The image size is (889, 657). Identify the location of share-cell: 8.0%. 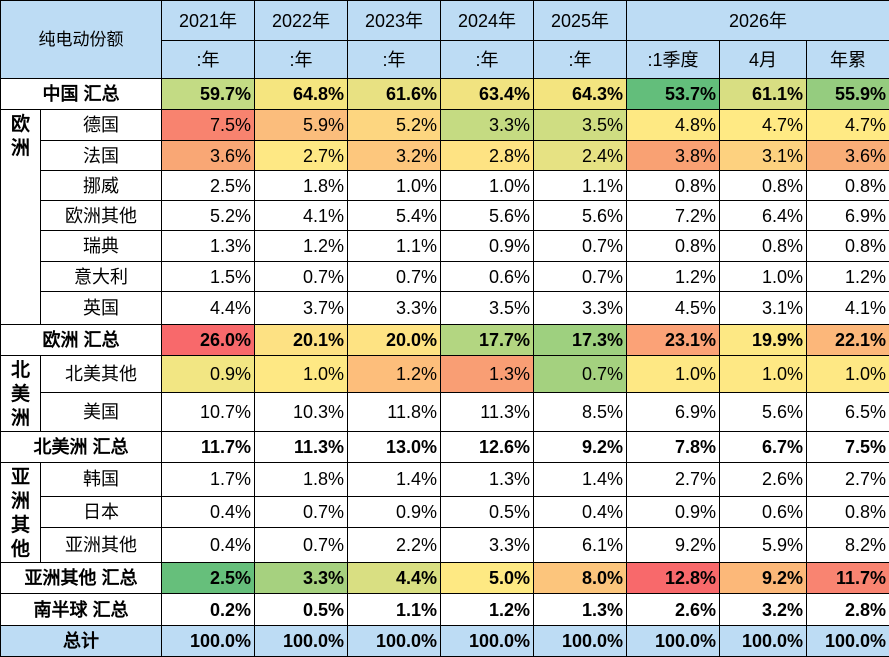
(580, 578).